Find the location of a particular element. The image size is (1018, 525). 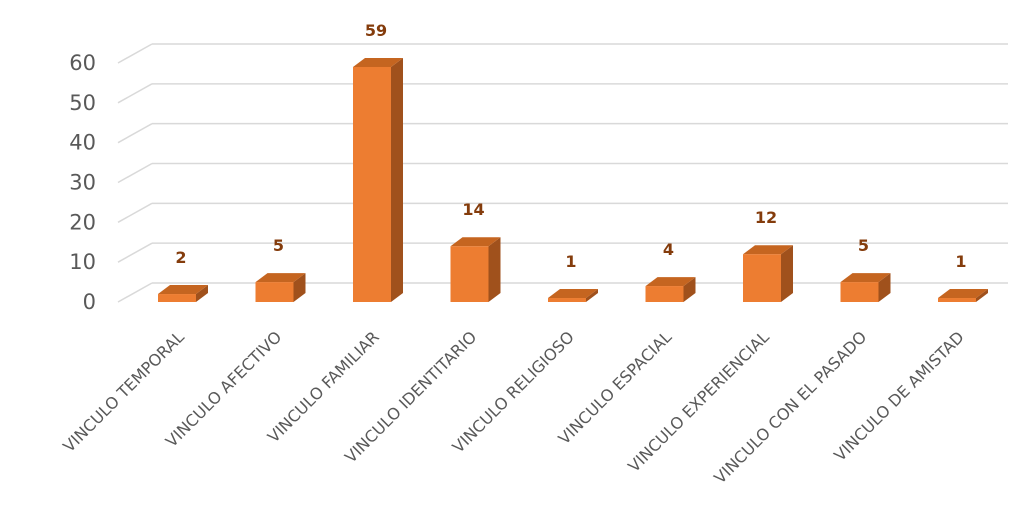

y-axis: 0 10 20 30 40 50 60 is located at coordinates (82, 182).